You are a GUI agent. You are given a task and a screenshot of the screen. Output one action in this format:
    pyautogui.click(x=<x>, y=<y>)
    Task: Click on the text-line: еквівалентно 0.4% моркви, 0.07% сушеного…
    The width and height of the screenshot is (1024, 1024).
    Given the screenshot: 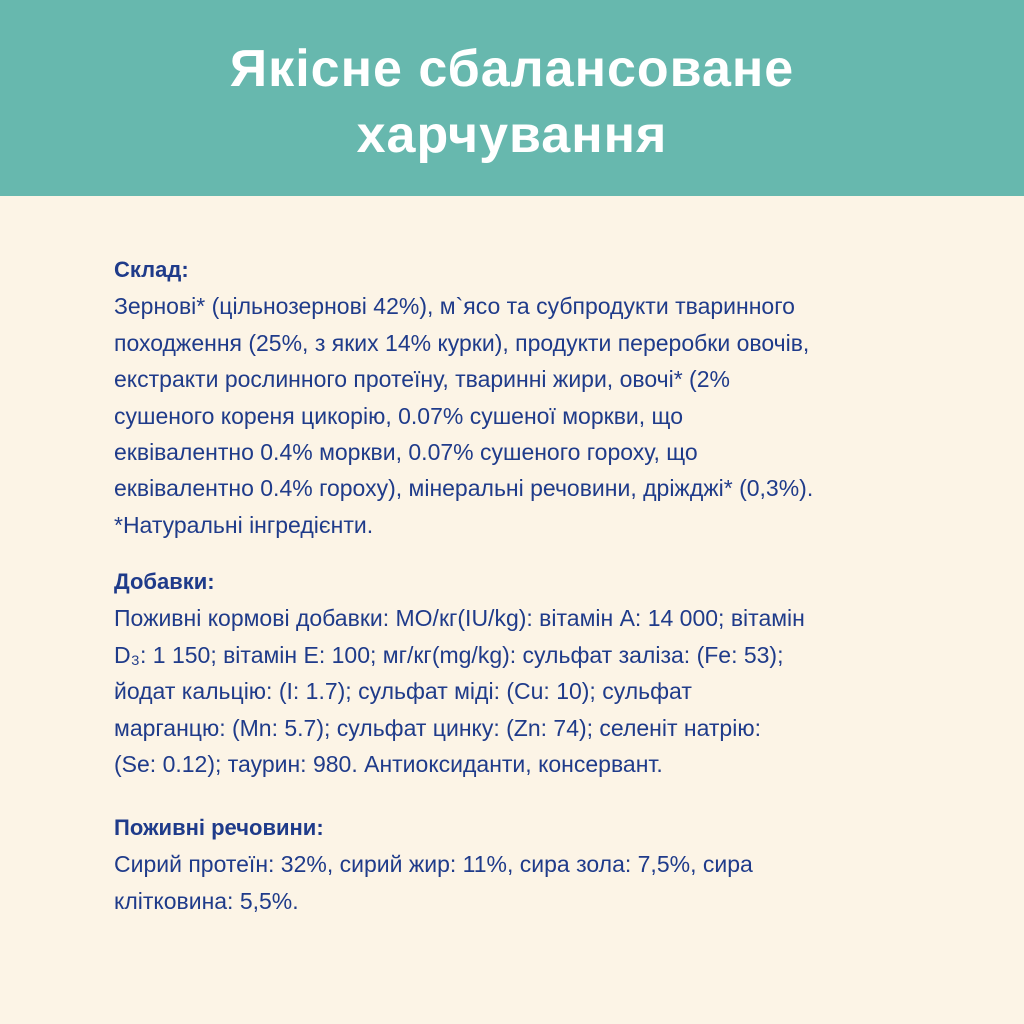 What is the action you would take?
    pyautogui.click(x=406, y=452)
    